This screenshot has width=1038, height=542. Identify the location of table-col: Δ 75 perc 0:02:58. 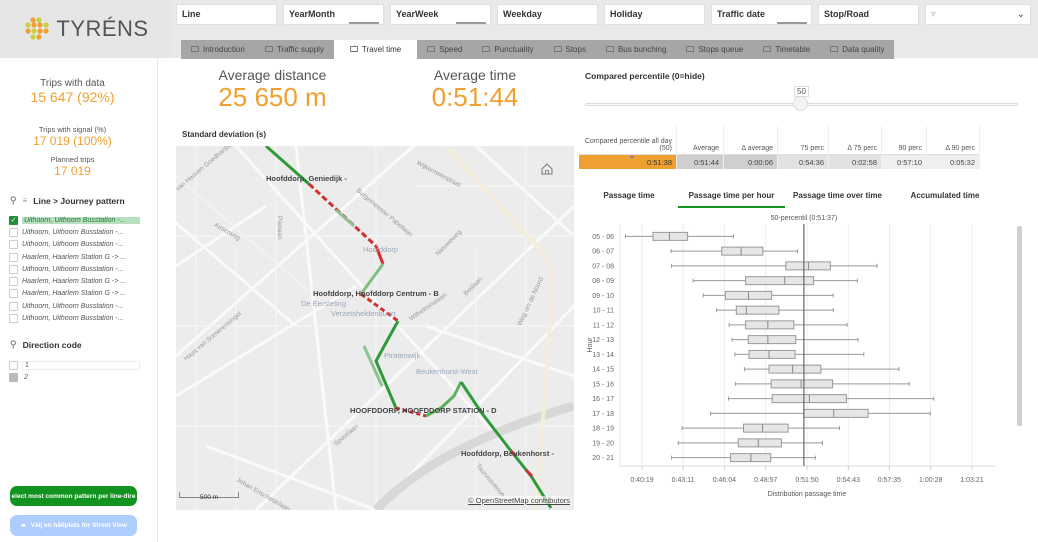
(855, 147).